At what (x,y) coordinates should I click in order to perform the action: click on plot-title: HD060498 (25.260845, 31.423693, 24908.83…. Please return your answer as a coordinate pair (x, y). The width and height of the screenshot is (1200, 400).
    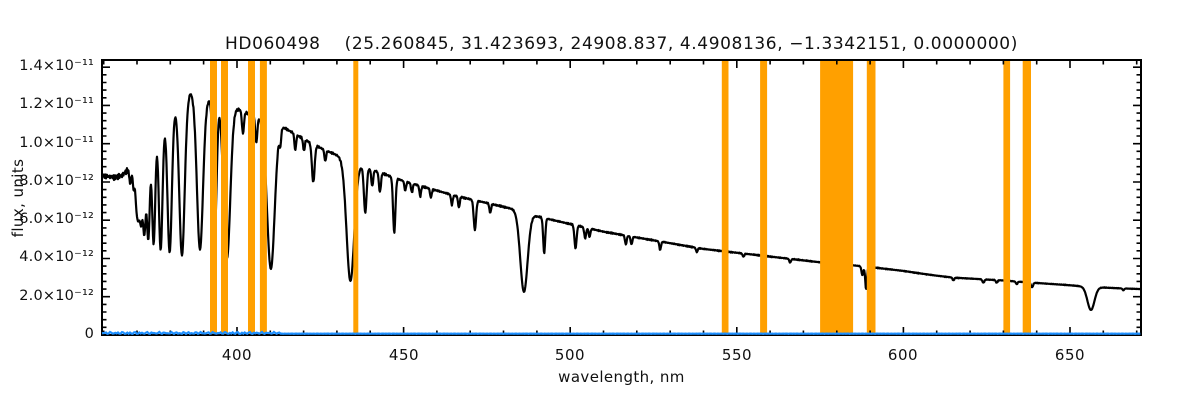
    Looking at the image, I should click on (621, 44).